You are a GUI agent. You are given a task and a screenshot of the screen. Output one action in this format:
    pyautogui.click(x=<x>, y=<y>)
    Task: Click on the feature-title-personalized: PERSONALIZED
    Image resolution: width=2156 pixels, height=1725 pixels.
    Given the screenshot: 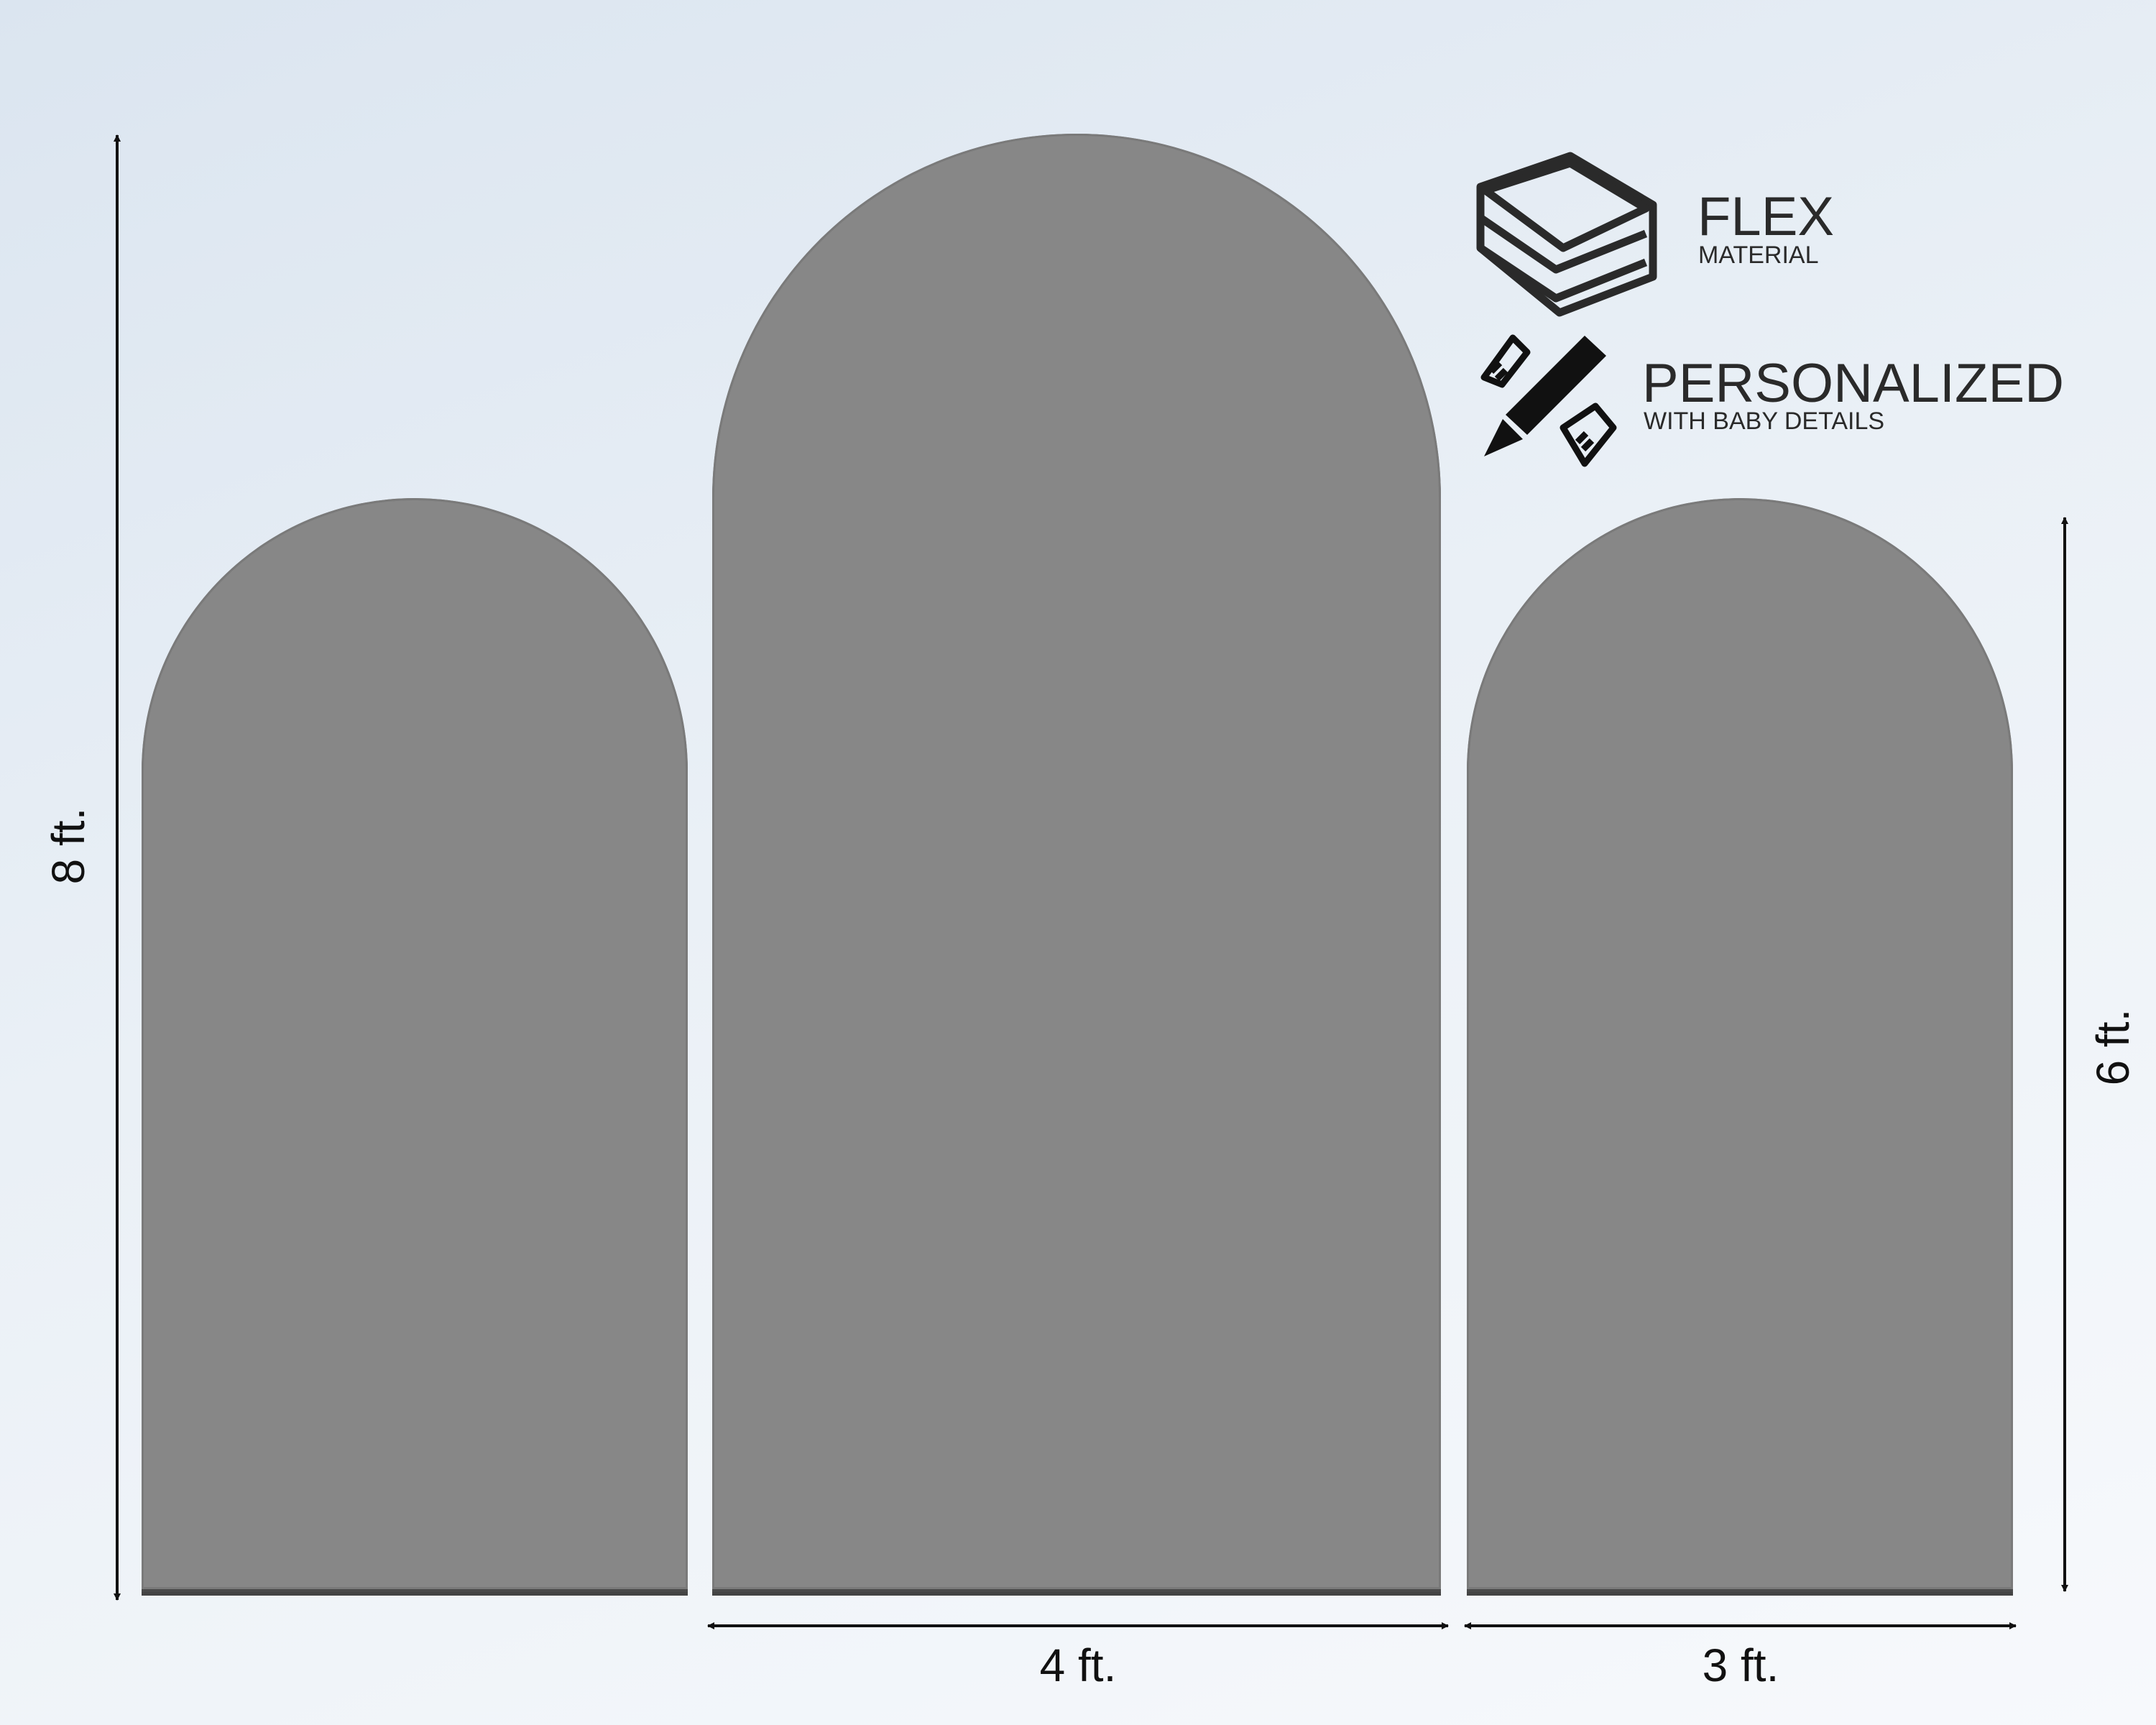 What is the action you would take?
    pyautogui.click(x=1853, y=383)
    